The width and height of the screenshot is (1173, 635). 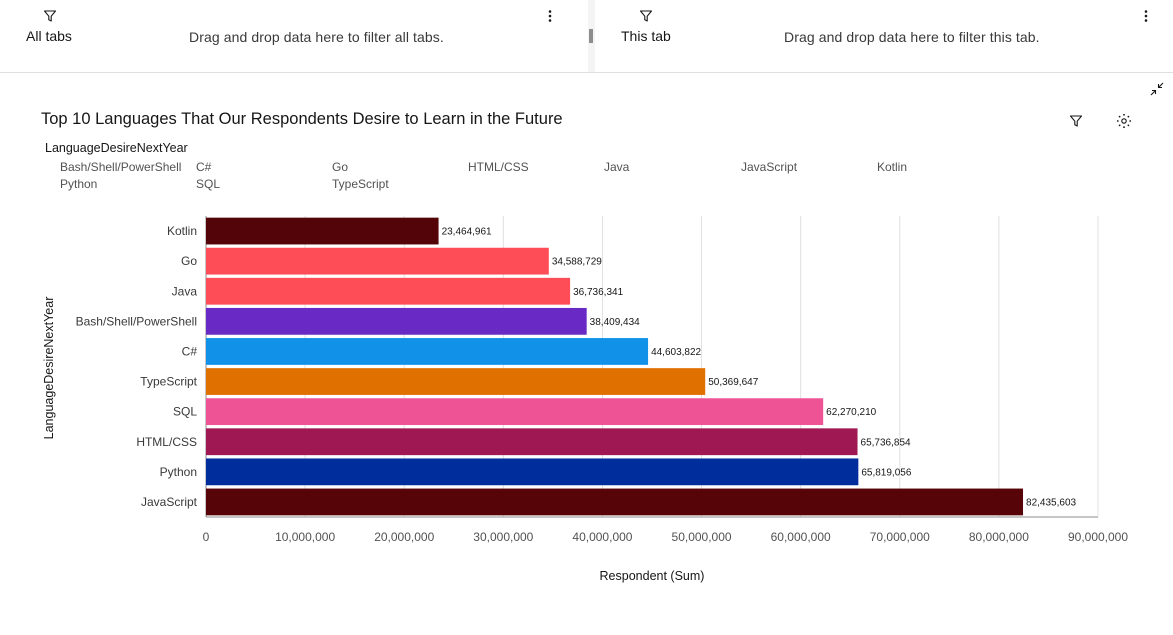 I want to click on widget-filter-icon, so click(x=1076, y=121).